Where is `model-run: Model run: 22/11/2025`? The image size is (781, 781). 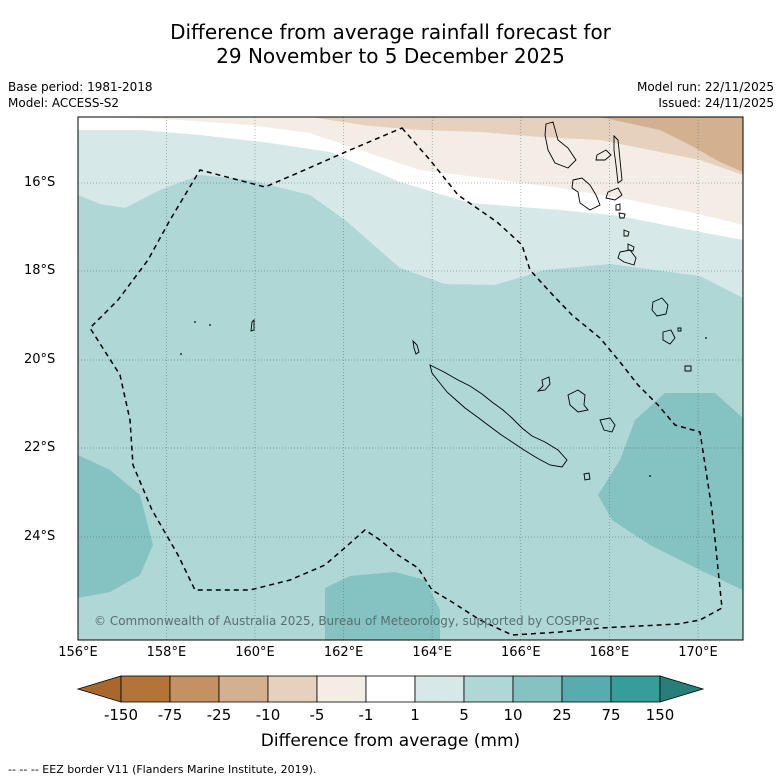 model-run: Model run: 22/11/2025 is located at coordinates (705, 87).